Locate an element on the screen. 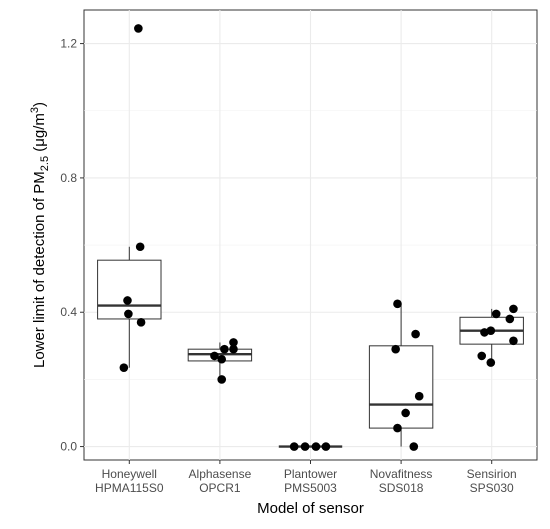  x-tick-label-line2: HPMA115S0 is located at coordinates (129, 488).